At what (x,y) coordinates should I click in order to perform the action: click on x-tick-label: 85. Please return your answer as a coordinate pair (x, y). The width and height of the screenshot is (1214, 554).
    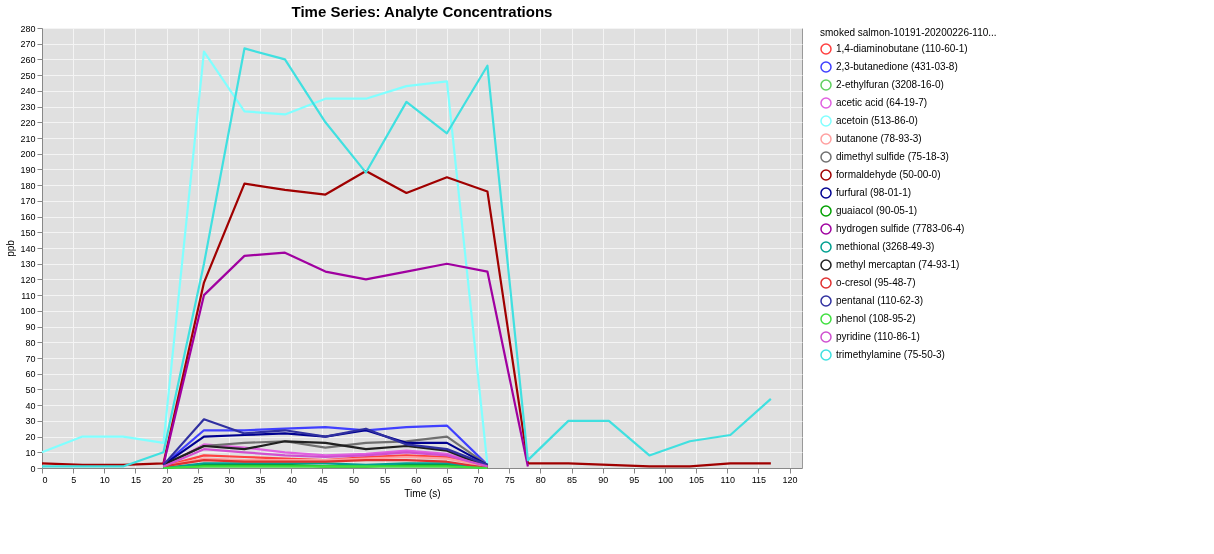
    Looking at the image, I should click on (572, 479).